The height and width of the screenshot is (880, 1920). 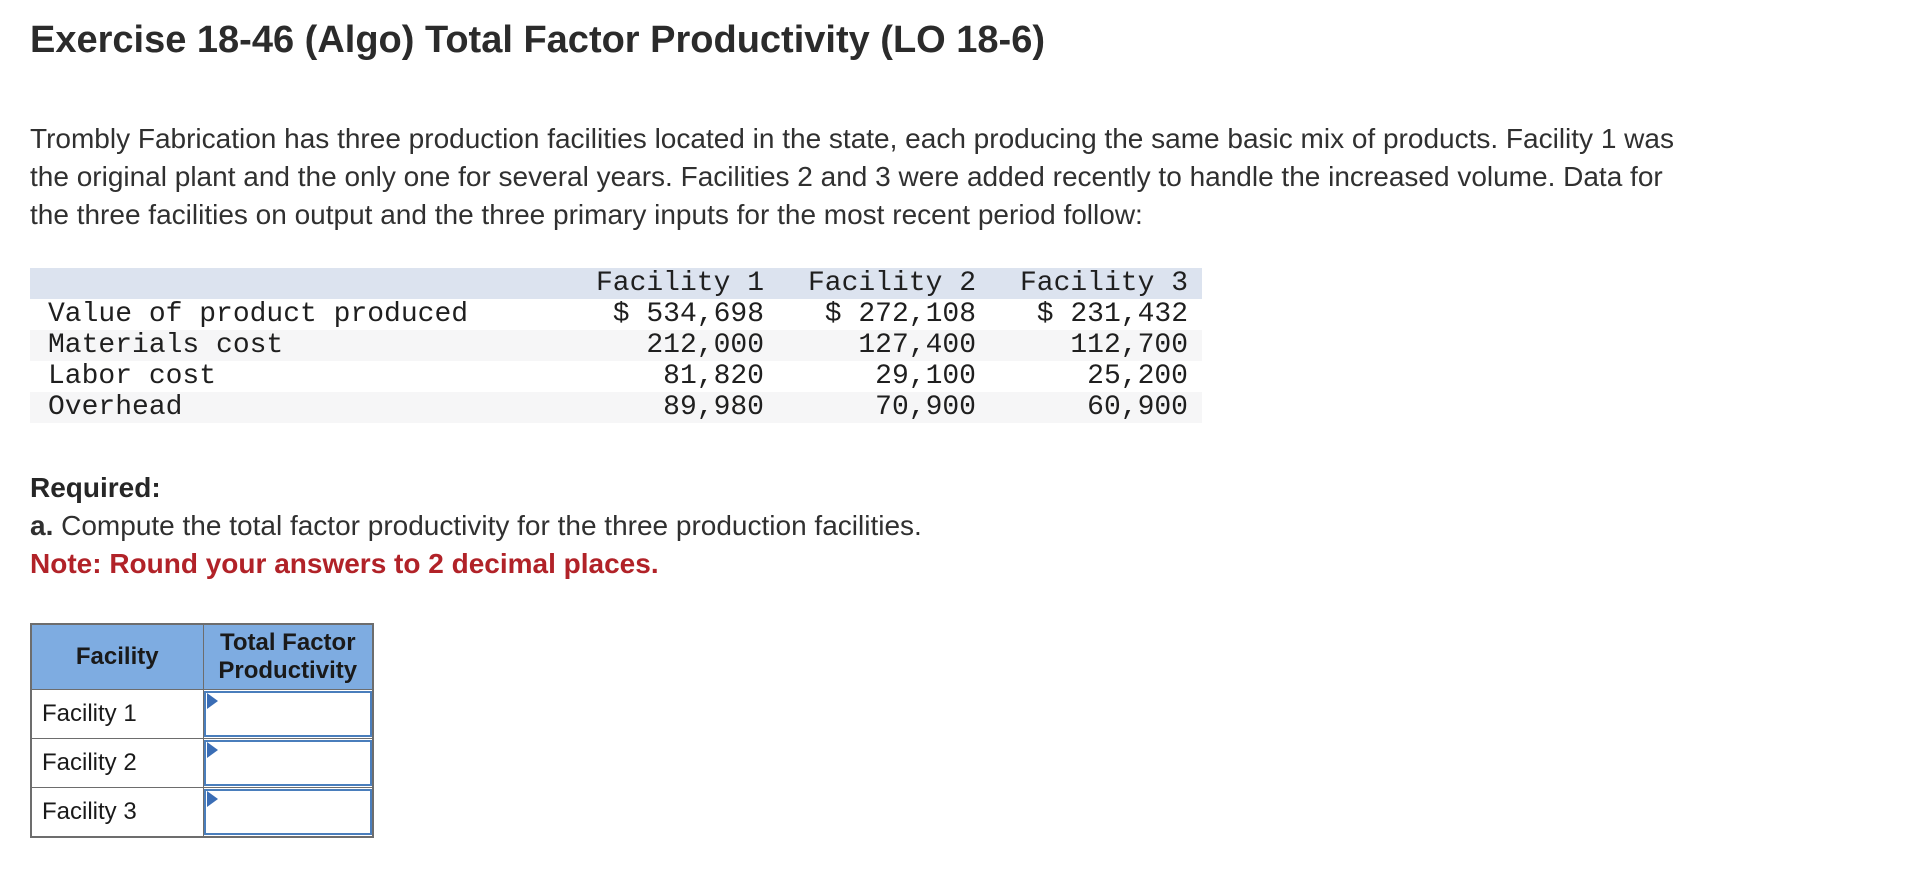 I want to click on required-item-letter: a., so click(x=42, y=525).